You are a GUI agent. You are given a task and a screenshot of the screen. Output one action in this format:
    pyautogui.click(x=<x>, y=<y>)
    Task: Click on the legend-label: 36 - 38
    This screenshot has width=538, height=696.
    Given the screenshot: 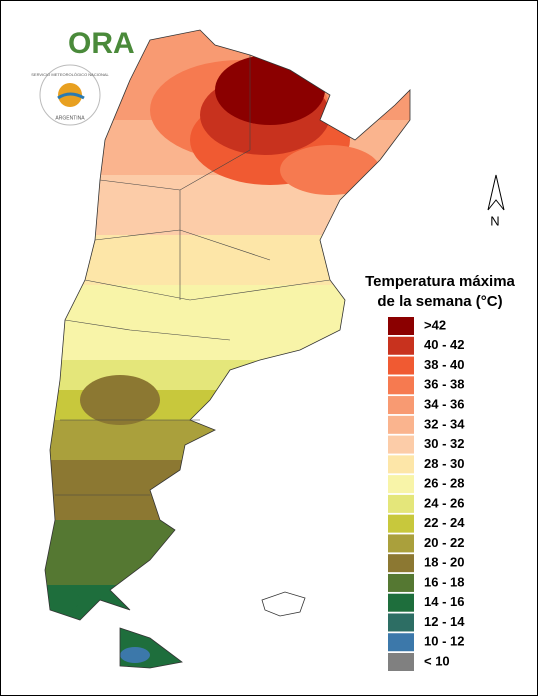 What is the action you would take?
    pyautogui.click(x=444, y=384)
    